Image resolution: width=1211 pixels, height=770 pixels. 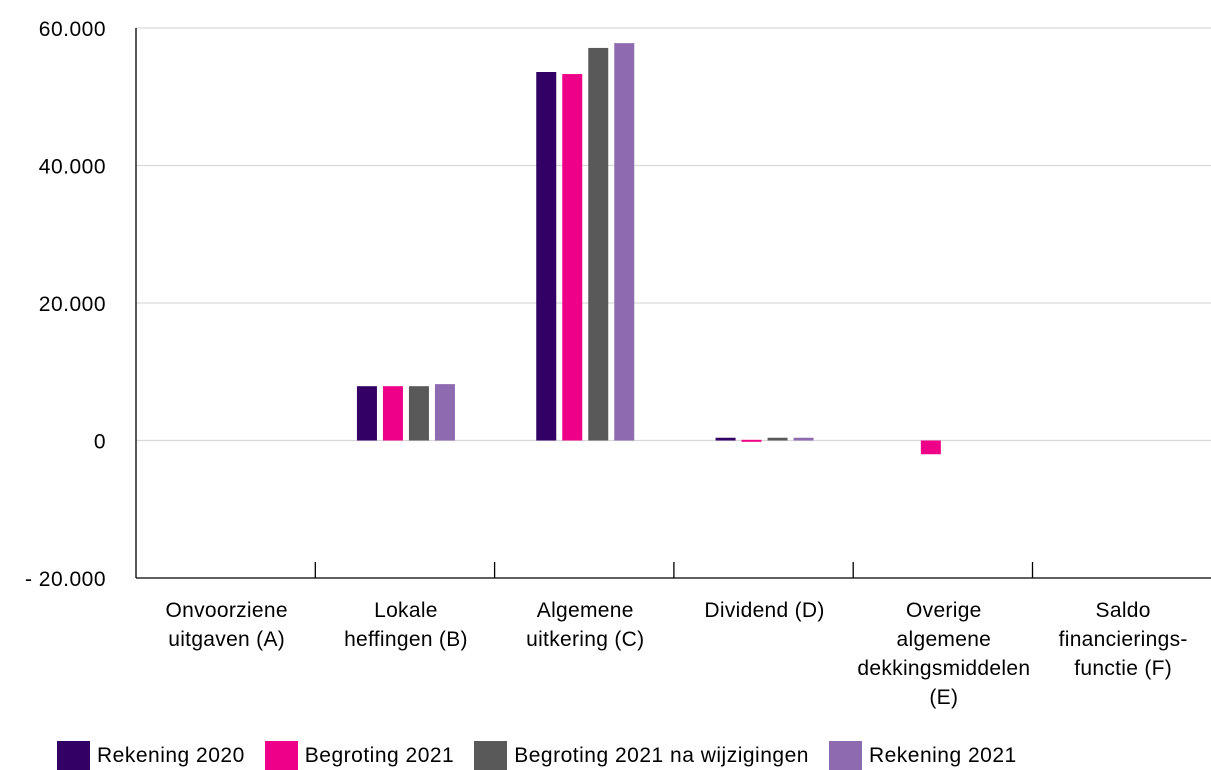 What do you see at coordinates (171, 755) in the screenshot?
I see `legend-label: Rekening 2020` at bounding box center [171, 755].